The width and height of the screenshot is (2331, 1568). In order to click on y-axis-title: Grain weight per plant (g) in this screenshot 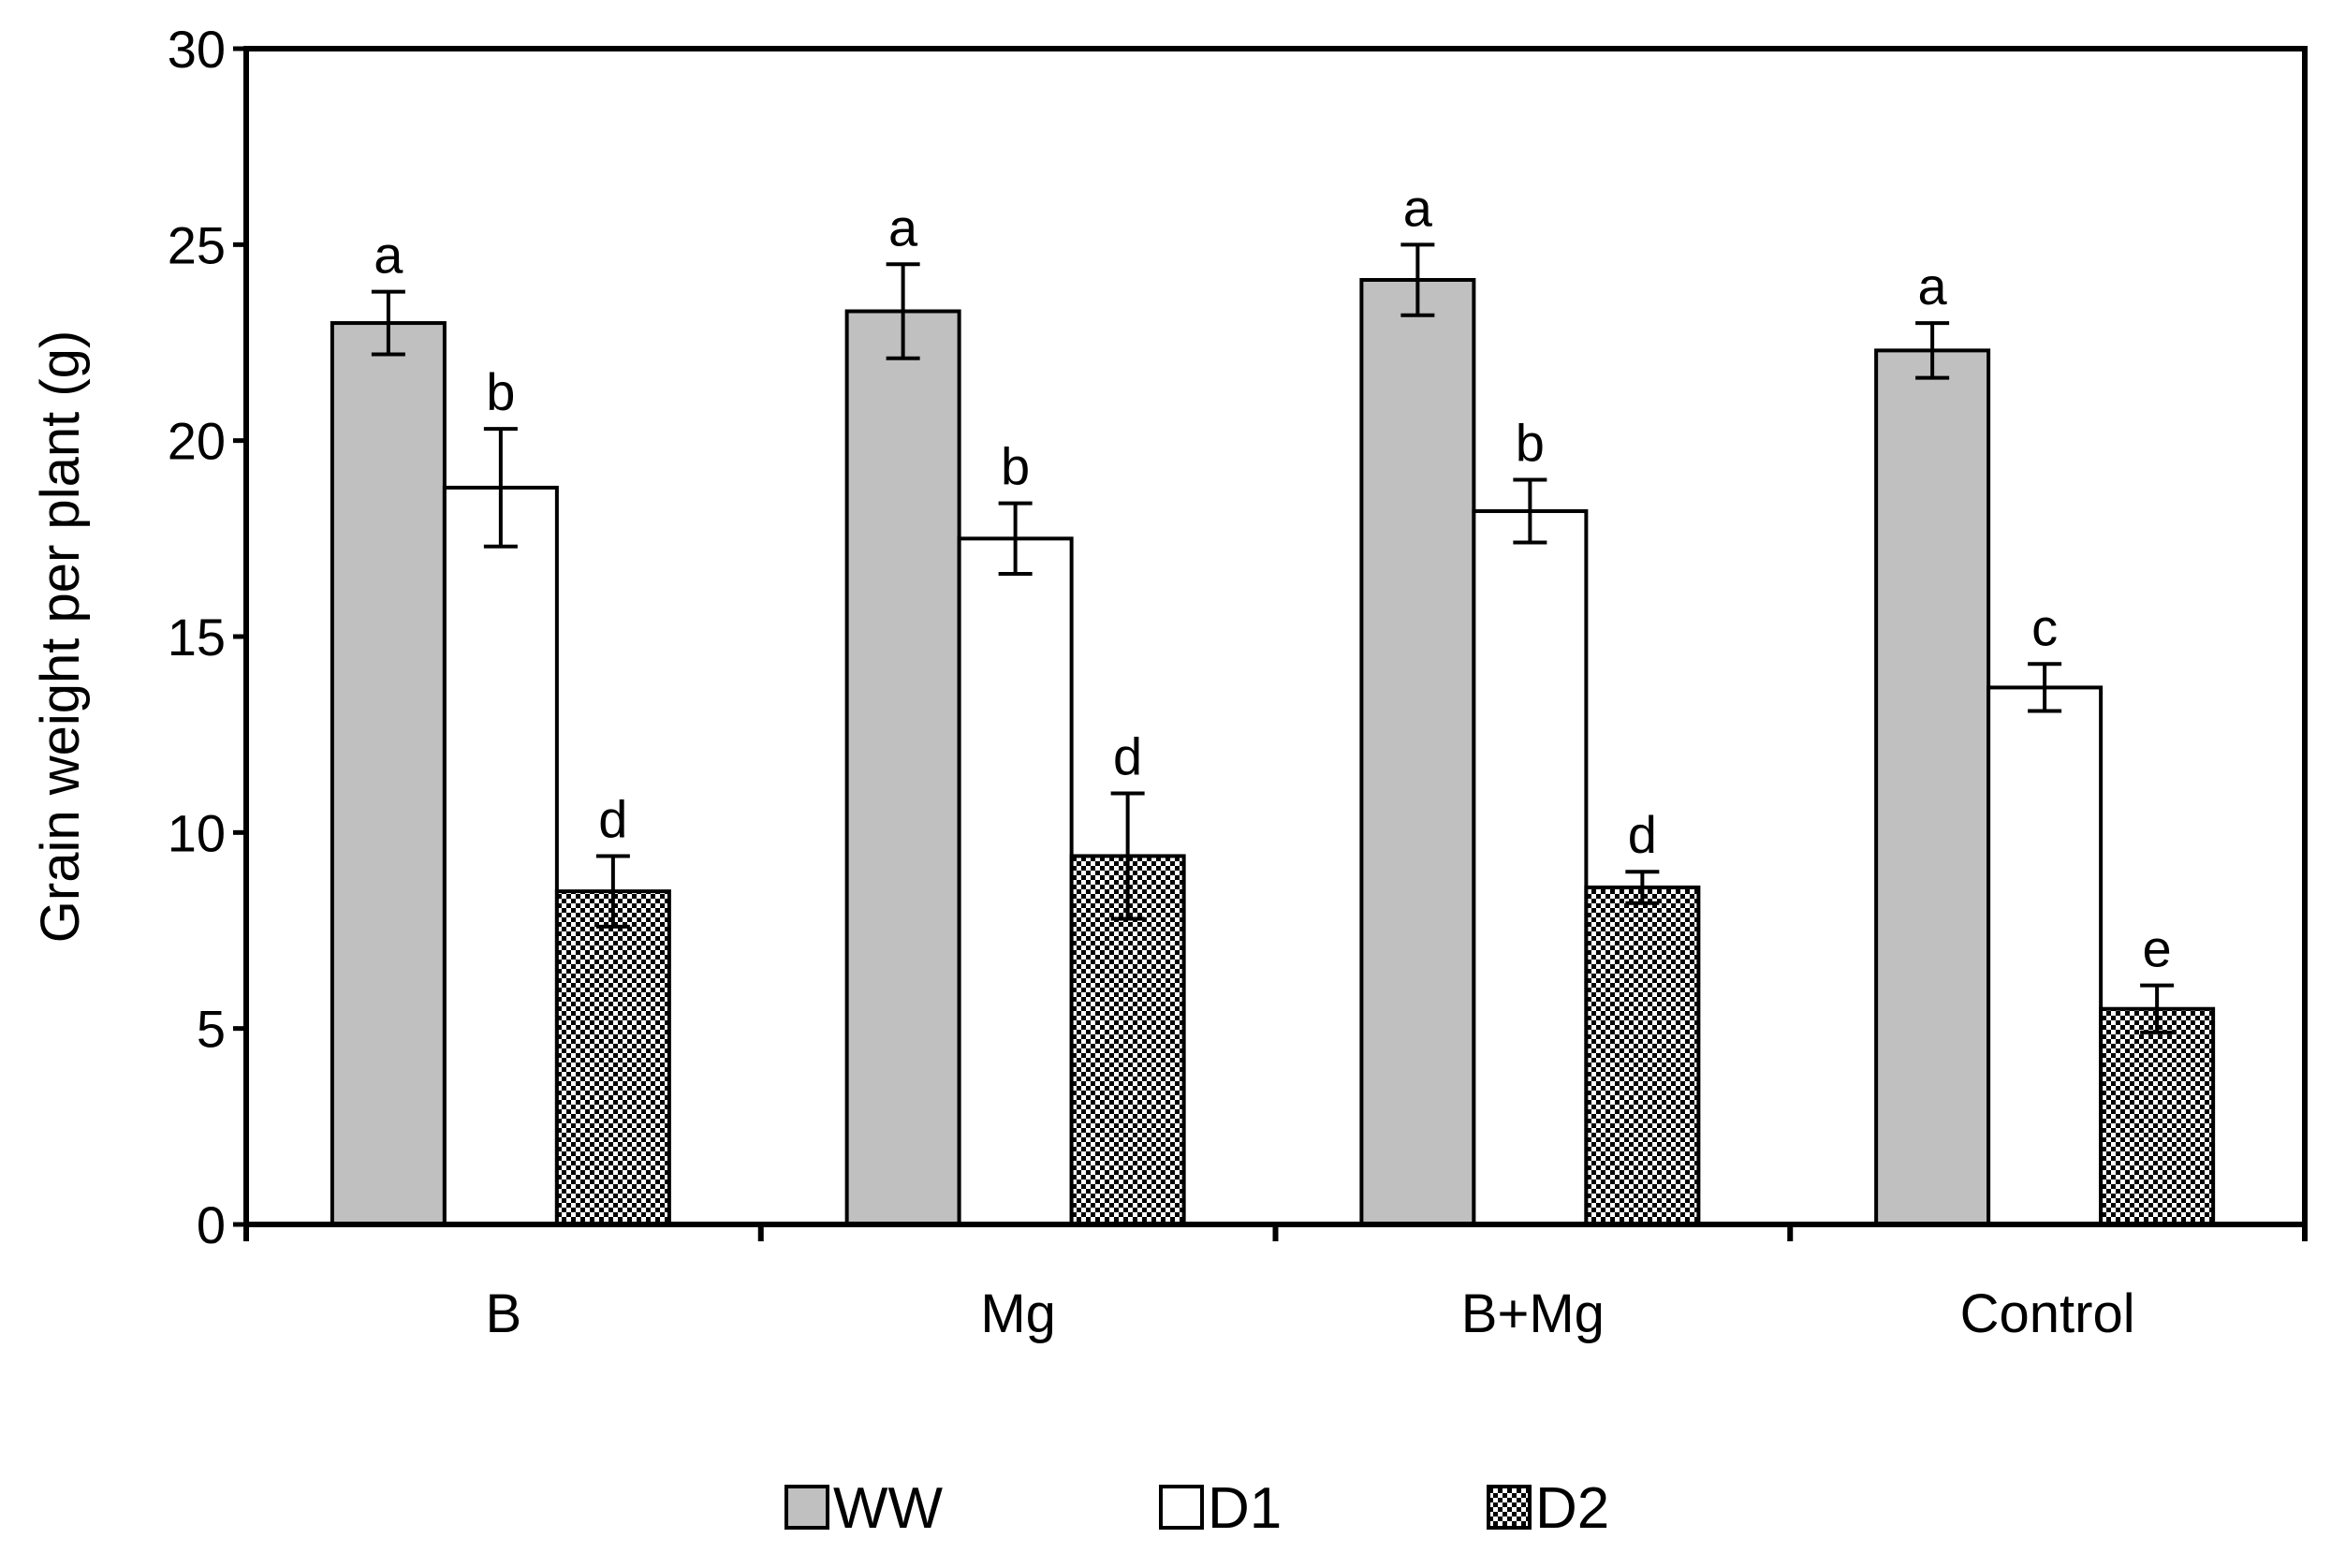, I will do `click(61, 637)`.